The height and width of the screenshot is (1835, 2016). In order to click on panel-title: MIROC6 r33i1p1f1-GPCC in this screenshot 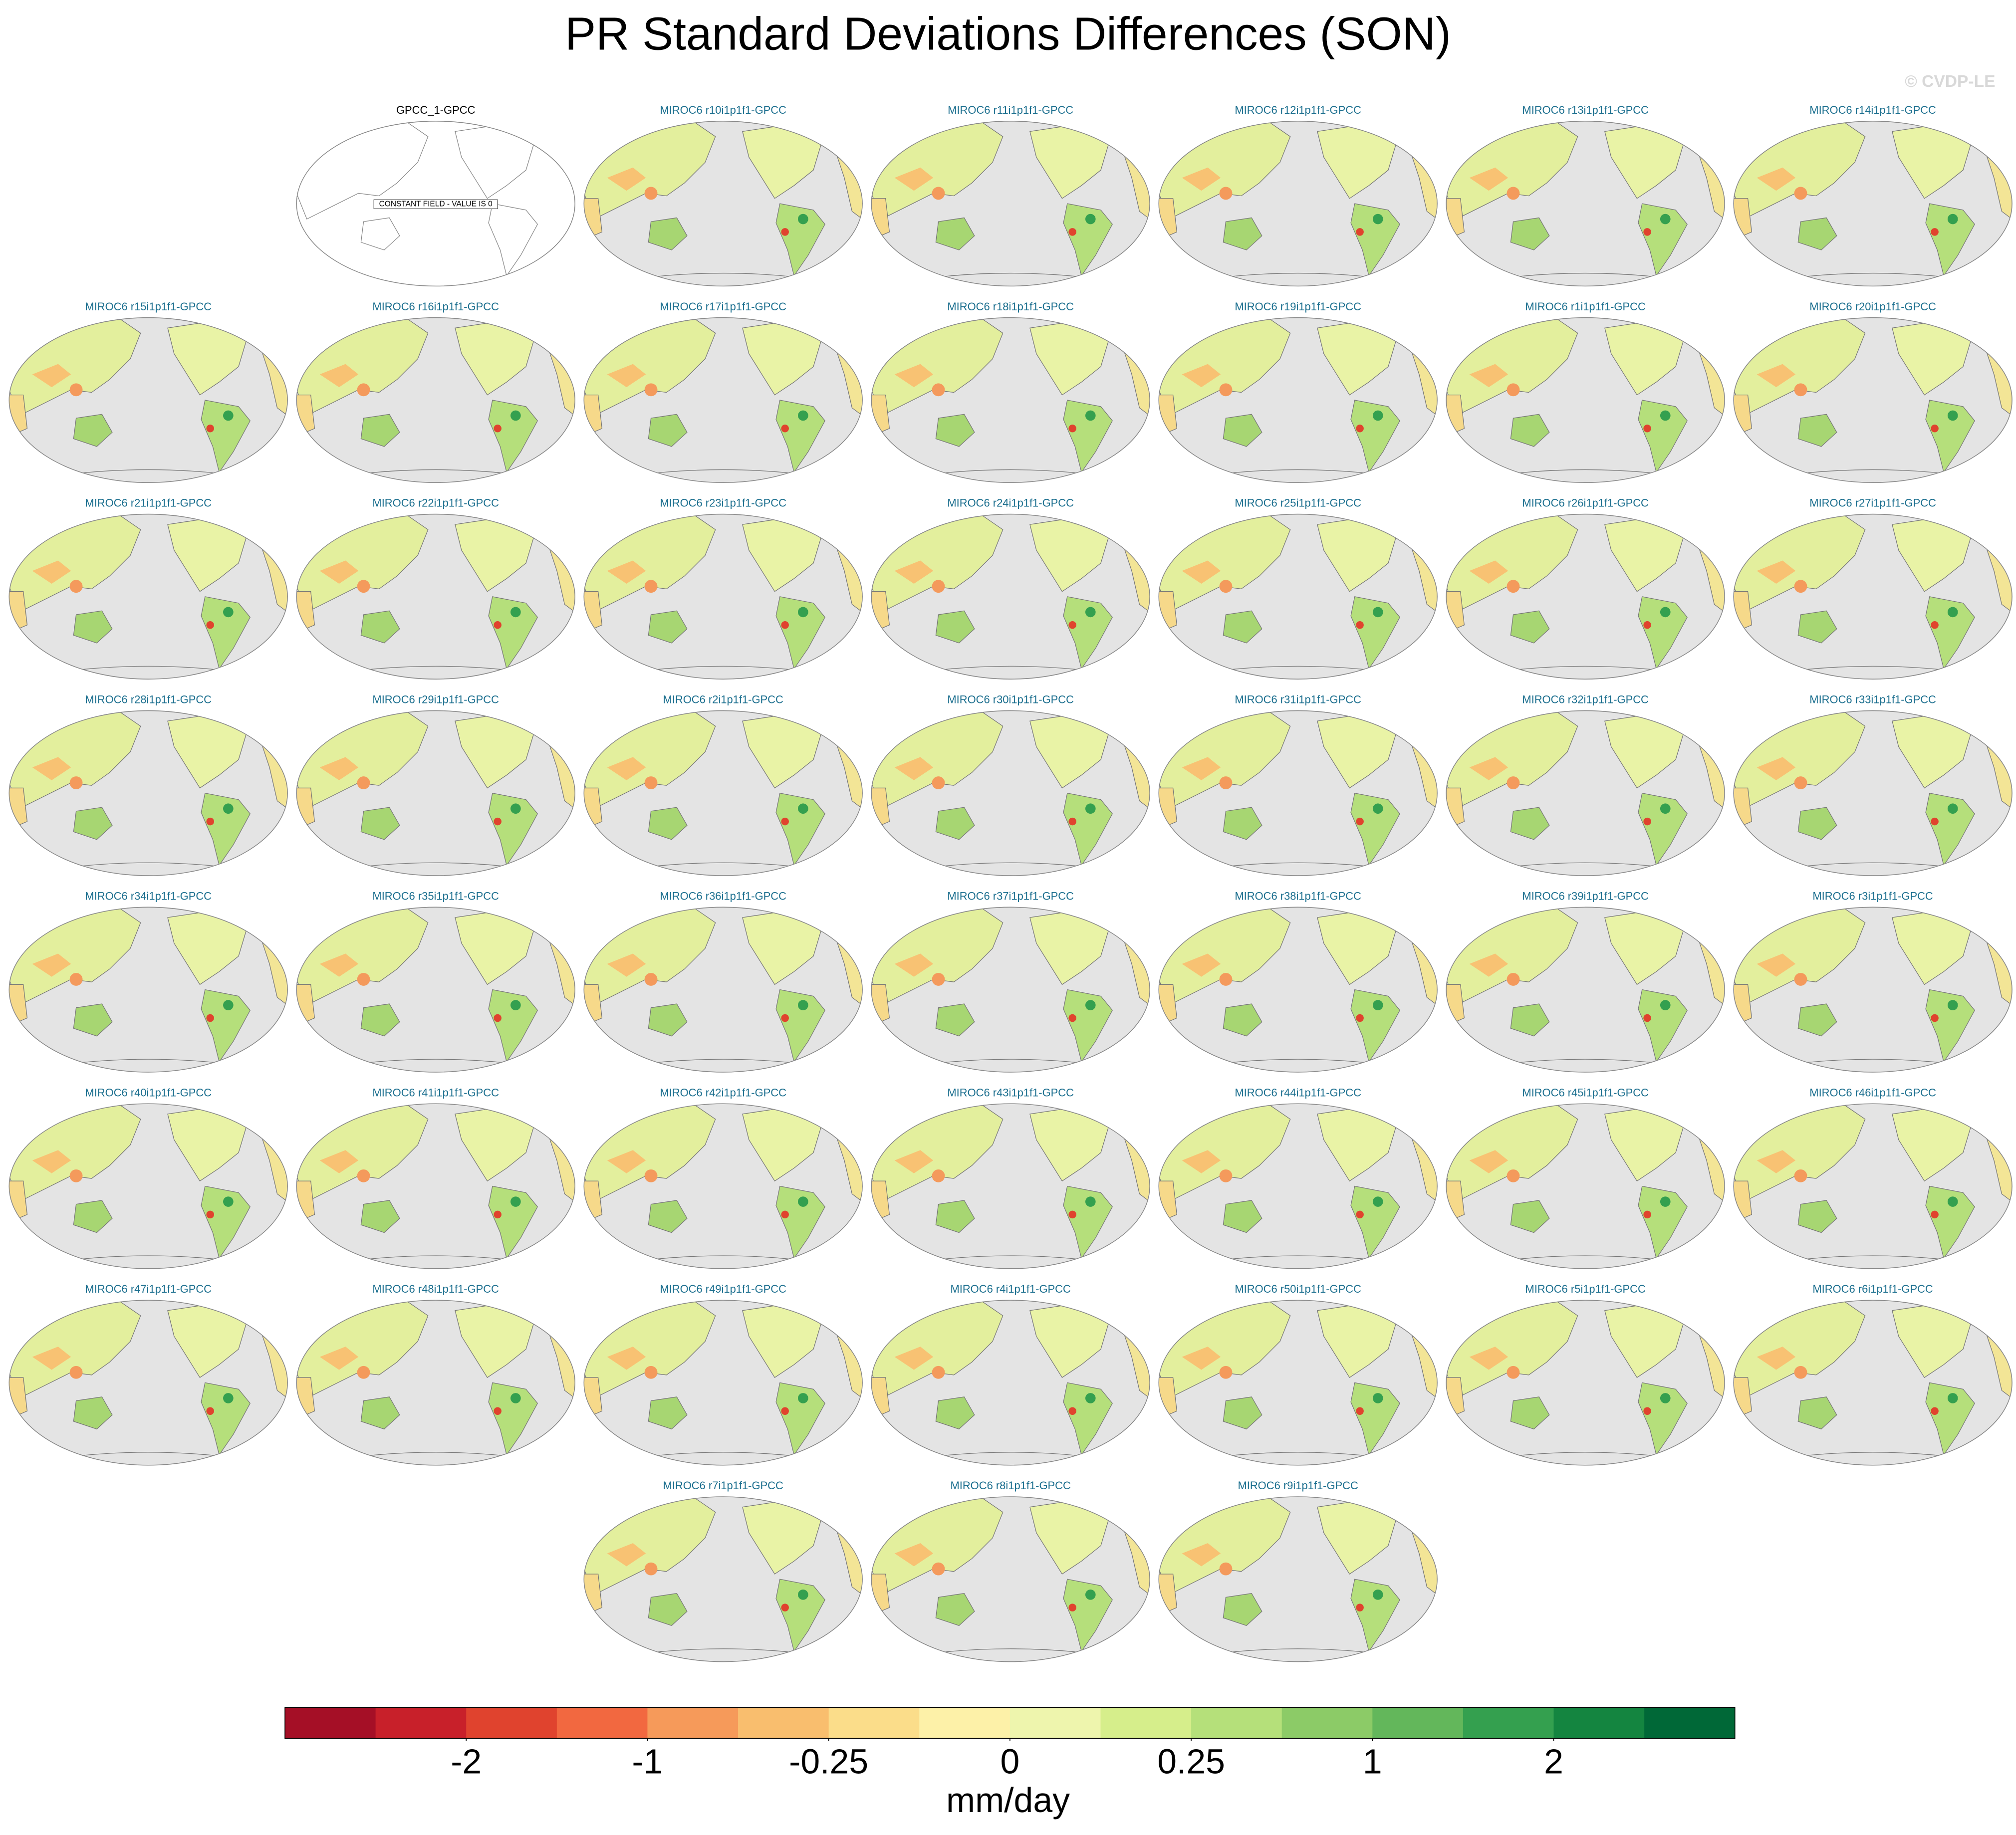, I will do `click(1872, 699)`.